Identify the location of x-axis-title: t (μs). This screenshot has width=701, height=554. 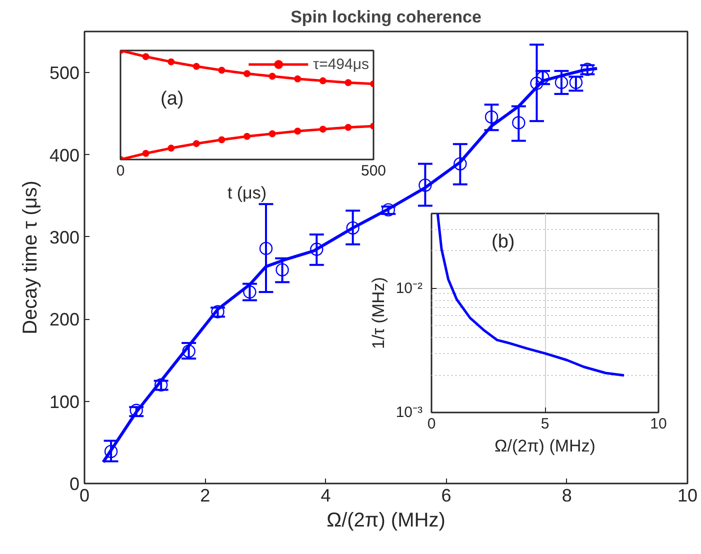
(247, 193).